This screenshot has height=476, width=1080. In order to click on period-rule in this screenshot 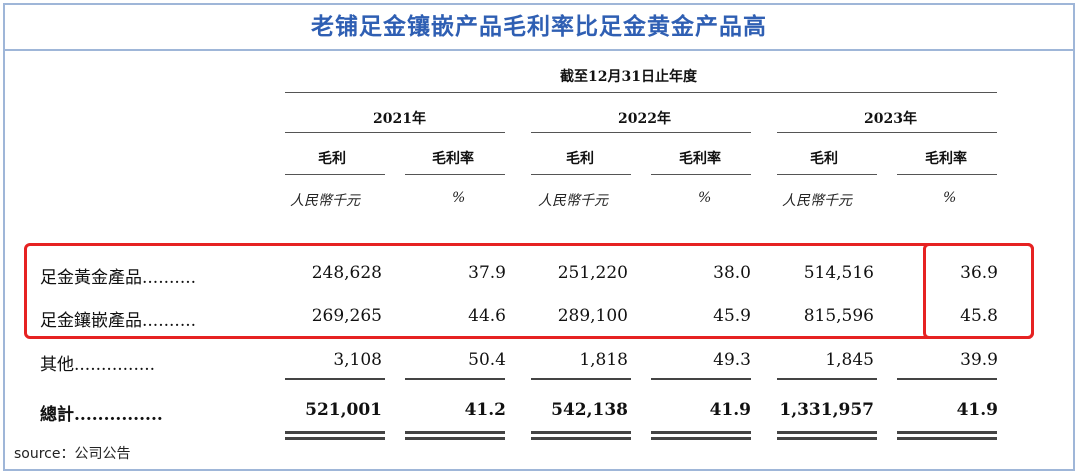, I will do `click(641, 92)`.